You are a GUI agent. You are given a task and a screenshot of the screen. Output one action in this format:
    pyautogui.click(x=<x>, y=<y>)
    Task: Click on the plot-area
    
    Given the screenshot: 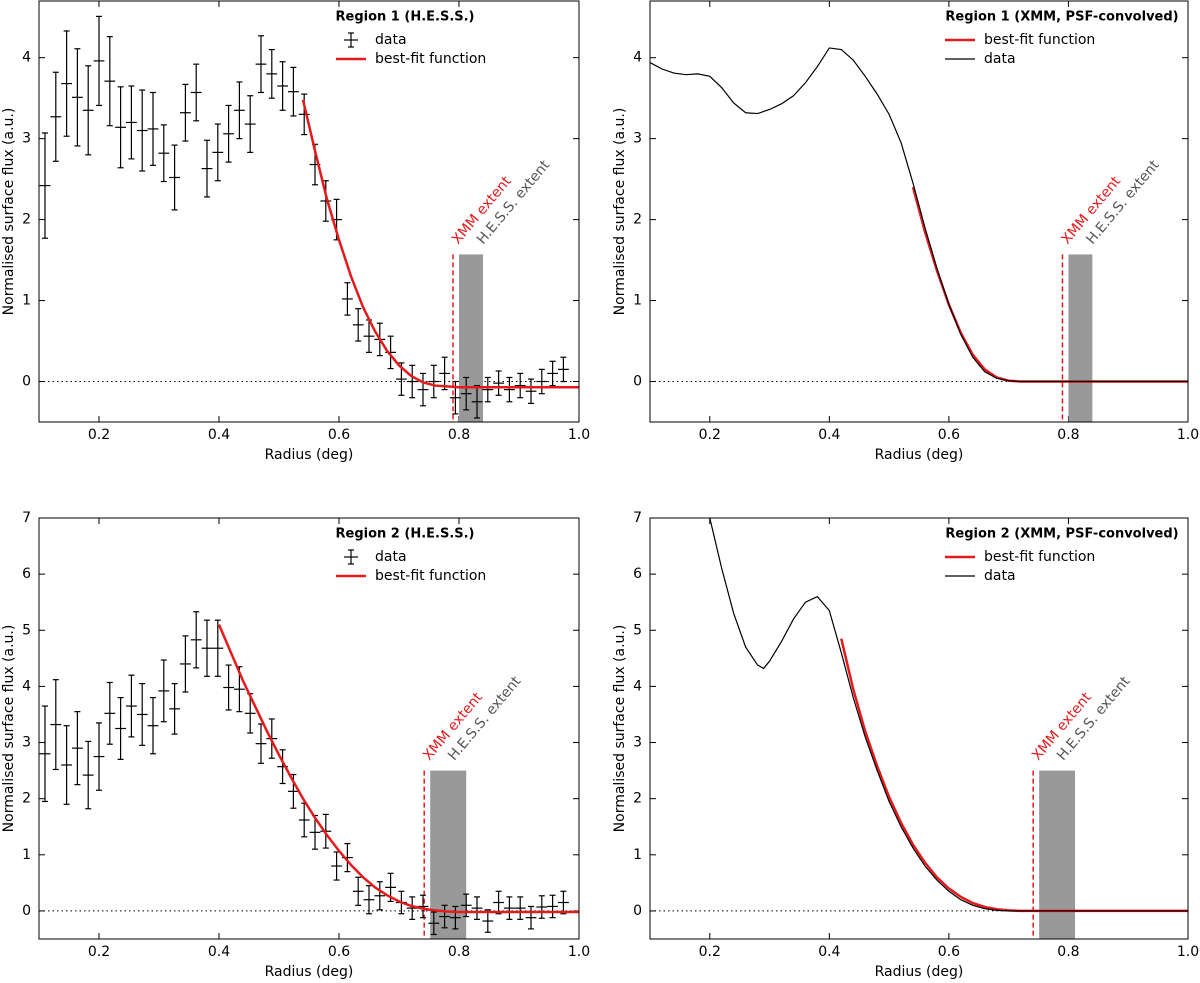 What is the action you would take?
    pyautogui.click(x=309, y=773)
    